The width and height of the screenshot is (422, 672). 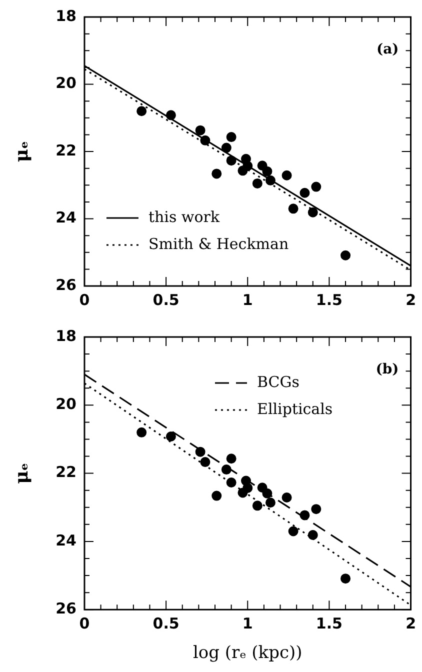 What do you see at coordinates (294, 409) in the screenshot?
I see `legend-label: Ellipticals` at bounding box center [294, 409].